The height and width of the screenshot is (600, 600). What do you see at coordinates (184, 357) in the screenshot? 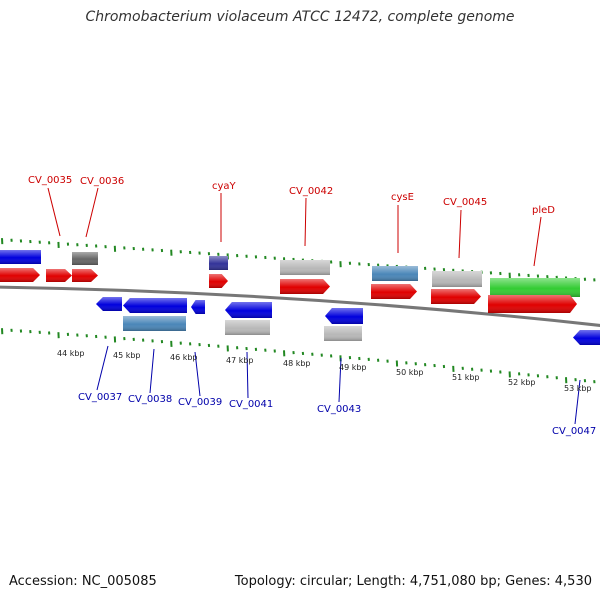
I see `scale-label: 46 kbp` at bounding box center [184, 357].